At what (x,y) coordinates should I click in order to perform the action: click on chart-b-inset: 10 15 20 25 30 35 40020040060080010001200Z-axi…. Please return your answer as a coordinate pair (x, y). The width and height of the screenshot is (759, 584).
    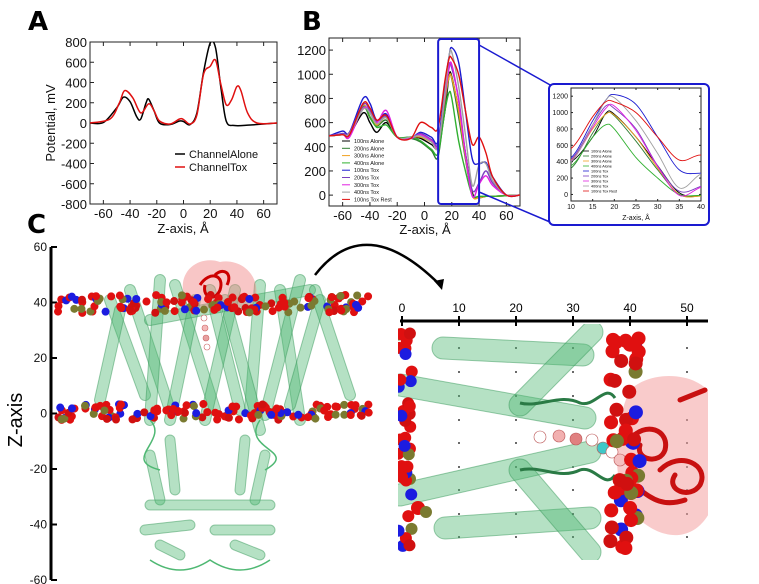
    Looking at the image, I should click on (629, 154).